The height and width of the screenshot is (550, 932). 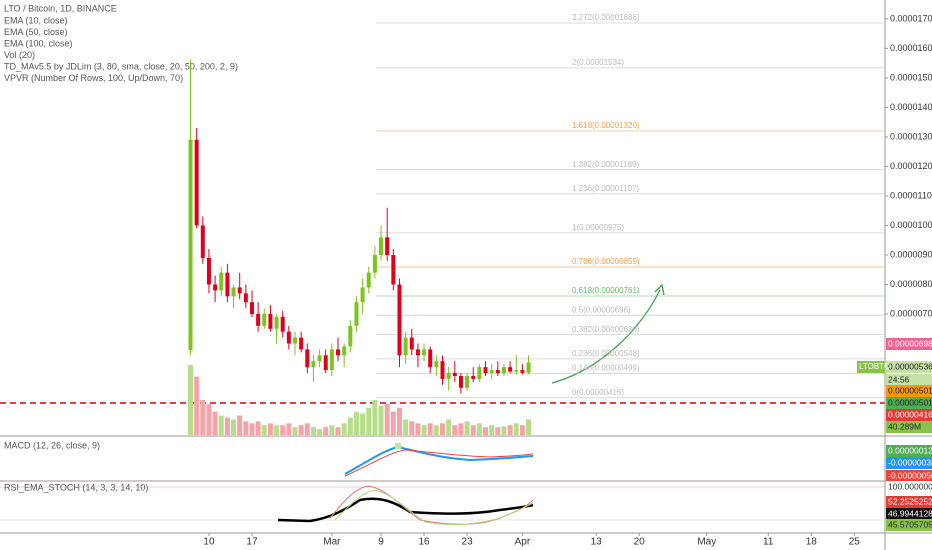 What do you see at coordinates (52, 445) in the screenshot?
I see `macd-title: MACD (12, 26, close, 9)` at bounding box center [52, 445].